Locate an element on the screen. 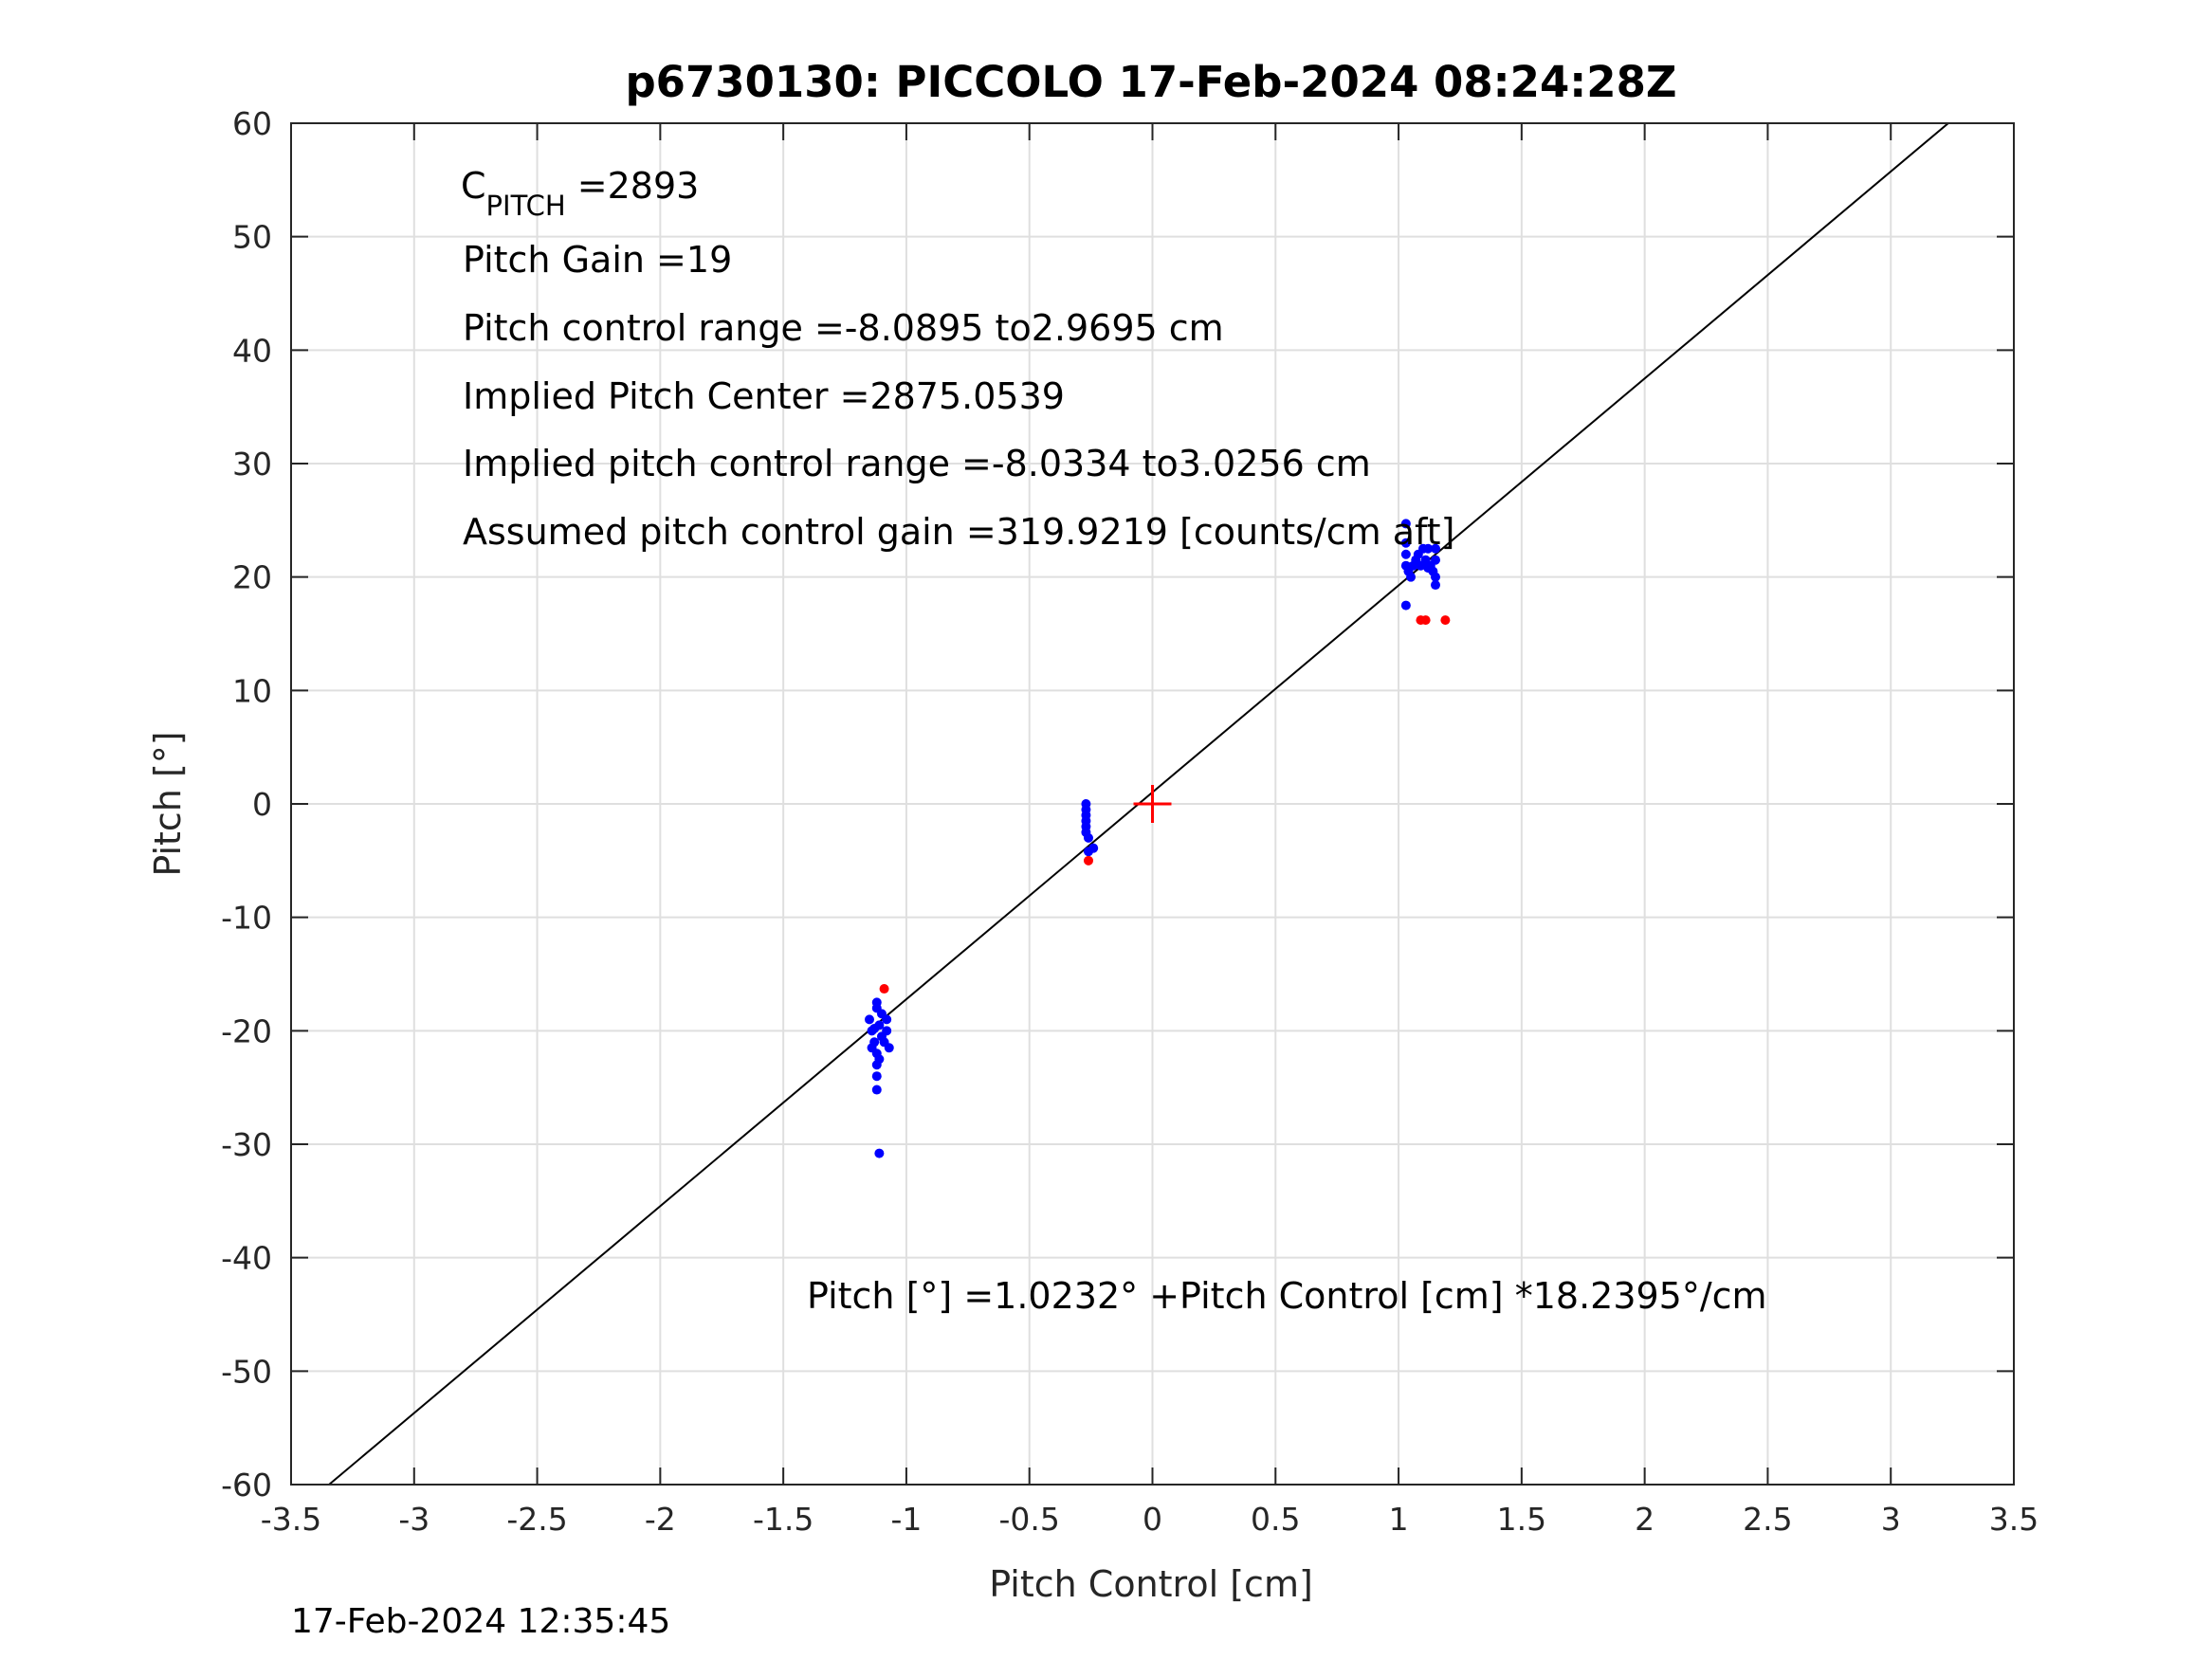  y-tick-label: 40 is located at coordinates (252, 350).